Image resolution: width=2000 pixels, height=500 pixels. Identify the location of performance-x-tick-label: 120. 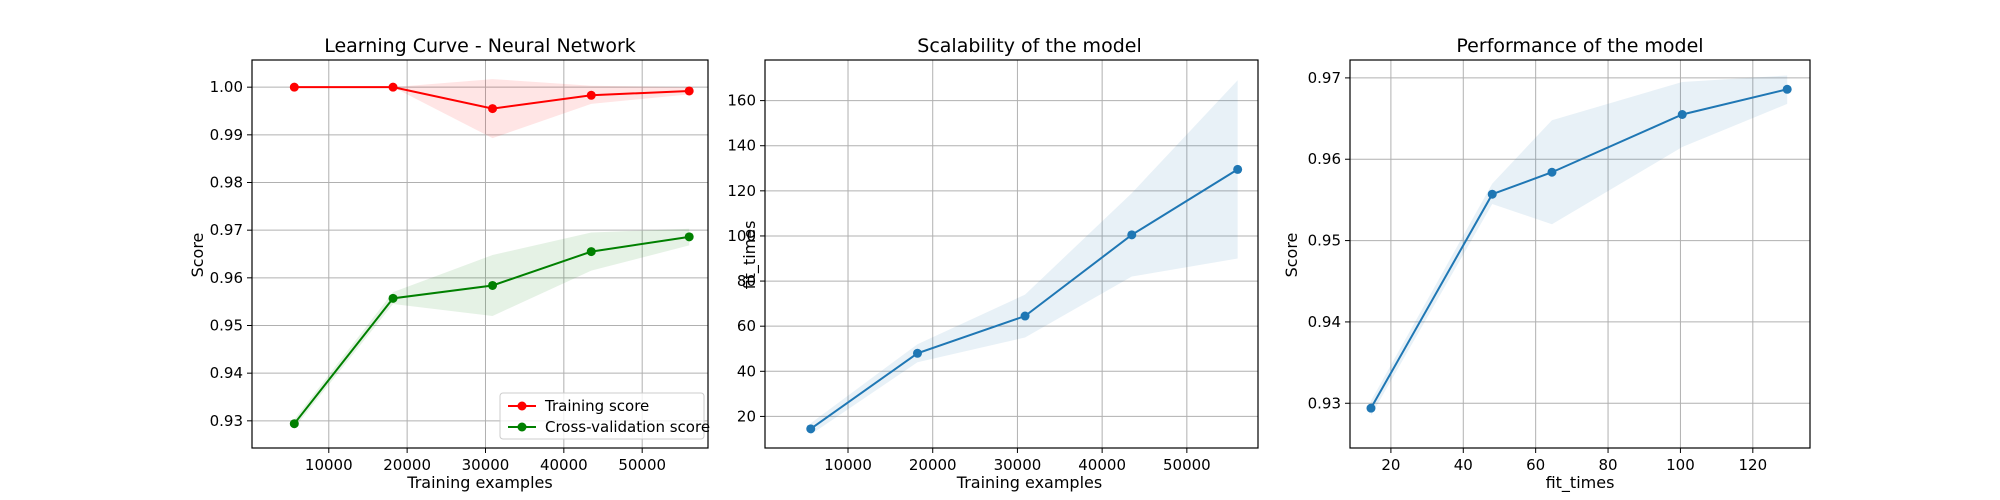
(1752, 465).